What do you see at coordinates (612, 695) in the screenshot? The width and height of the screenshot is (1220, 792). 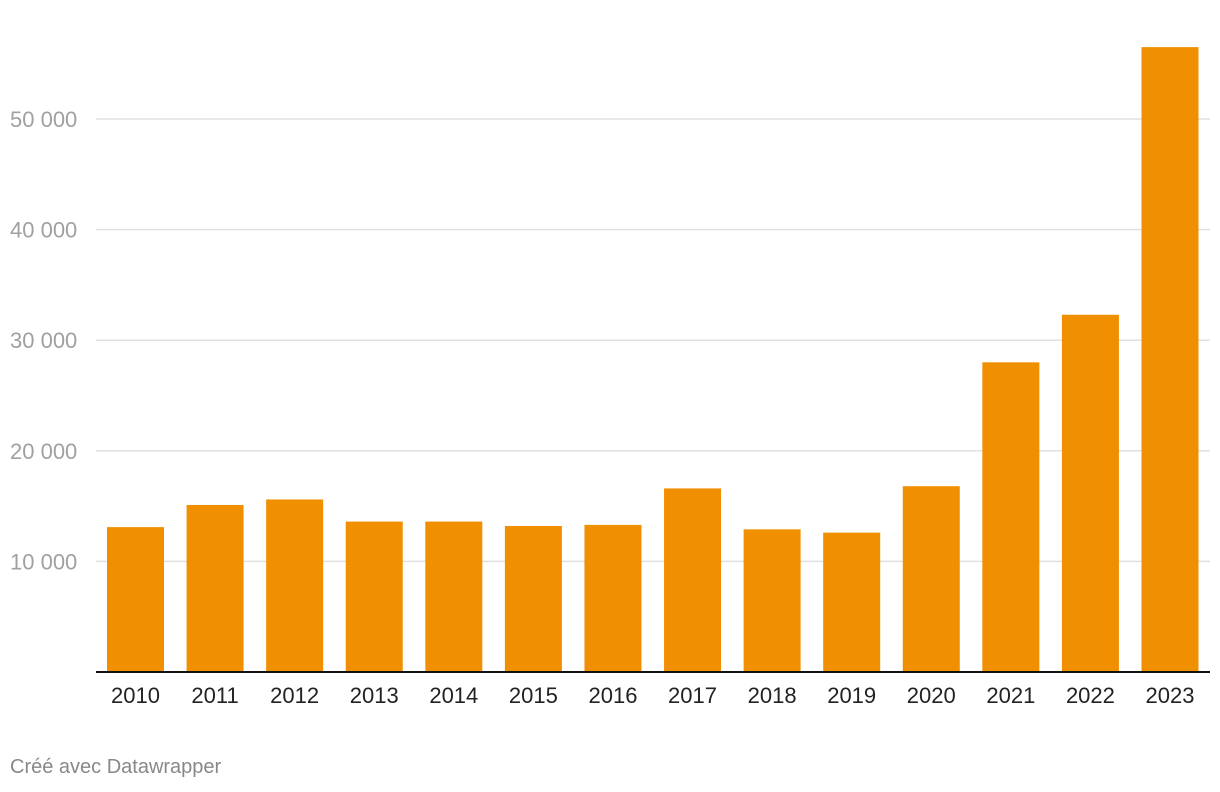 I see `x-tick-label: 2016` at bounding box center [612, 695].